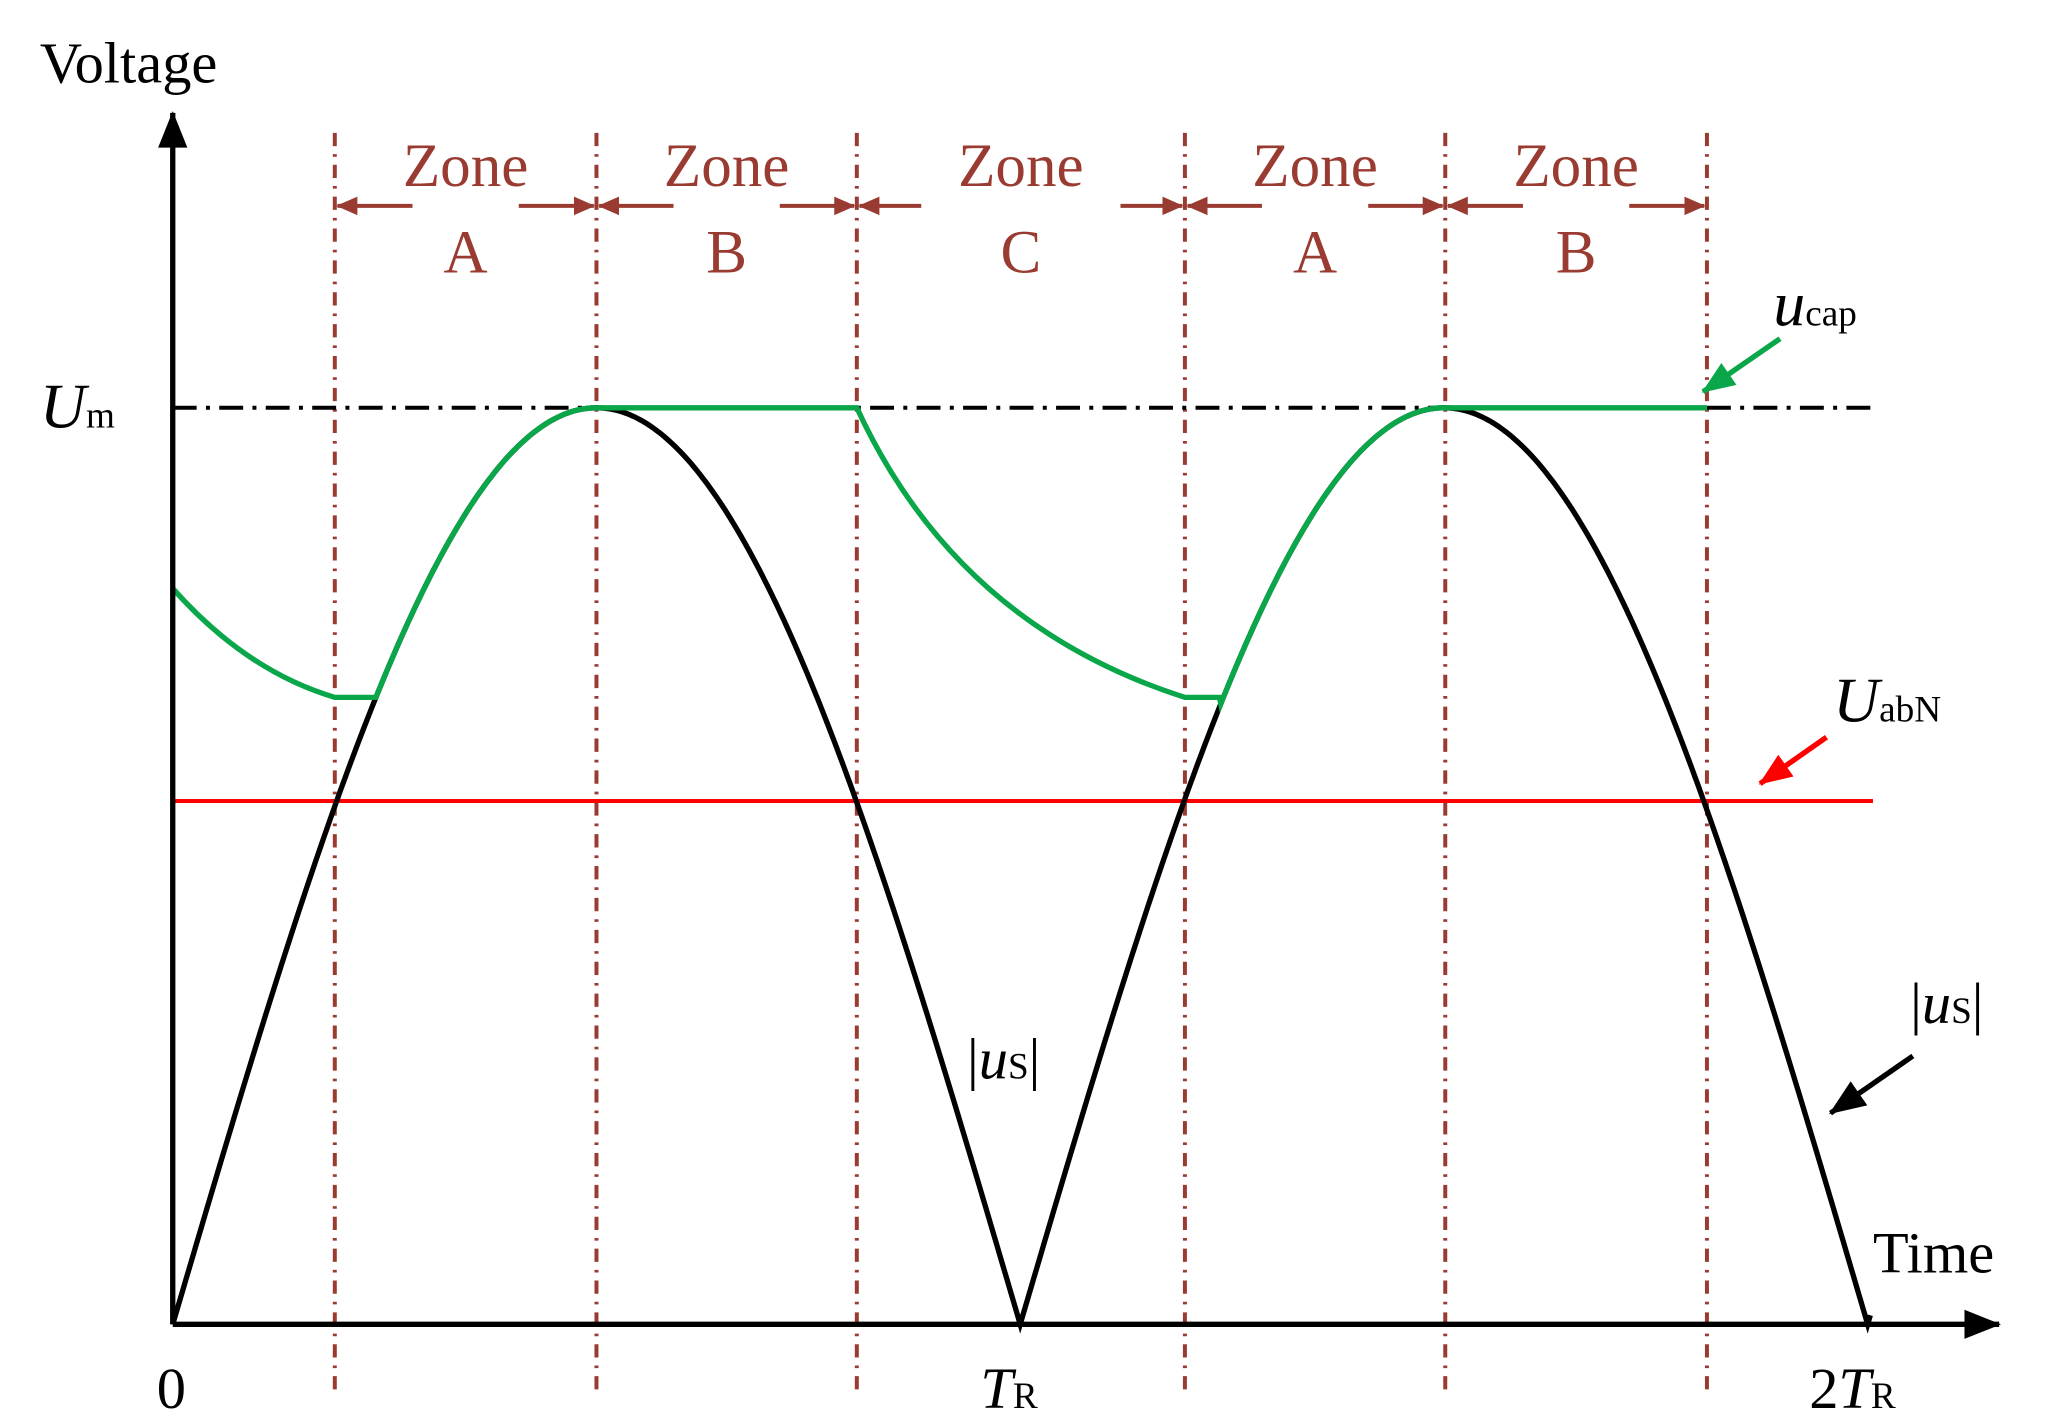 This screenshot has height=1427, width=2059. Describe the element at coordinates (100, 416) in the screenshot. I see `subscript: m` at that location.